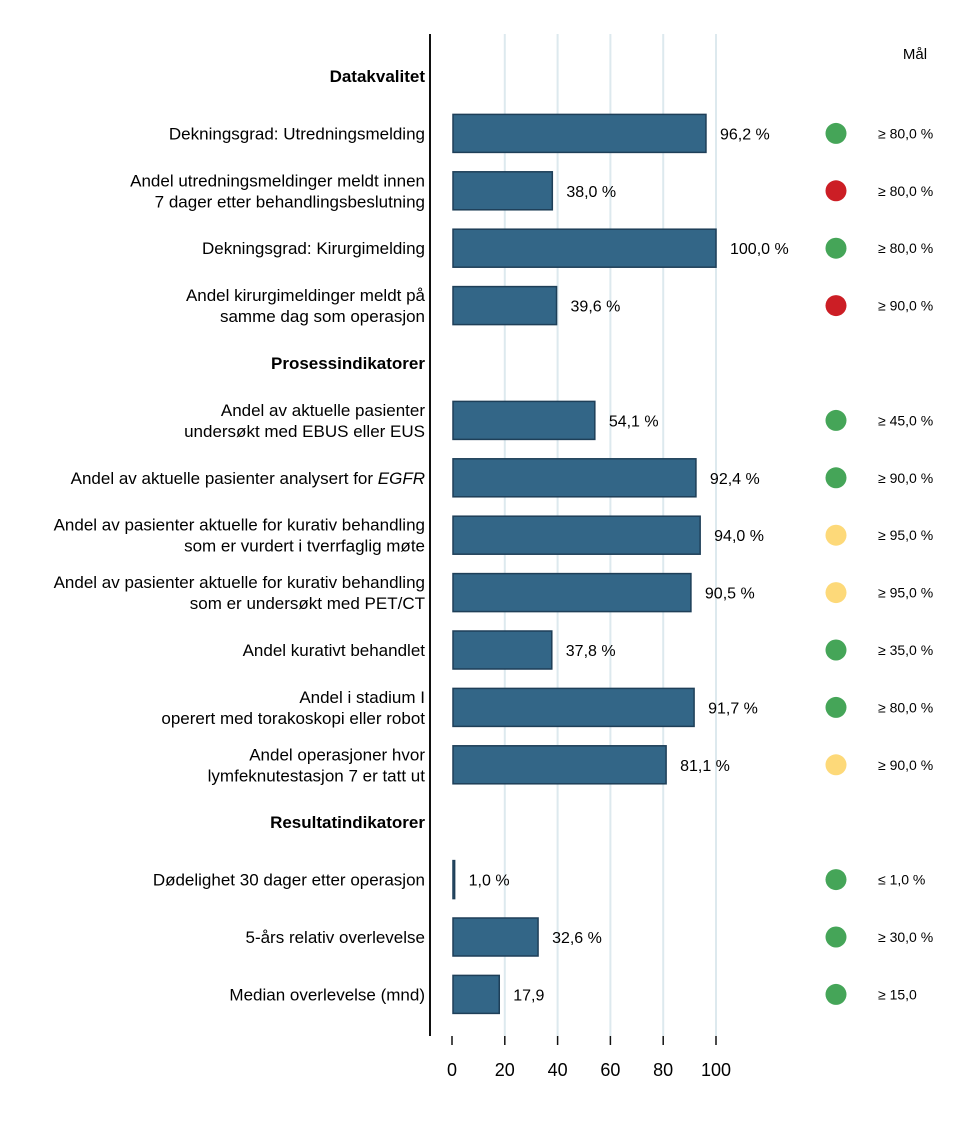 The height and width of the screenshot is (1130, 970). Describe the element at coordinates (378, 76) in the screenshot. I see `section-heading: Datakvalitet` at that location.